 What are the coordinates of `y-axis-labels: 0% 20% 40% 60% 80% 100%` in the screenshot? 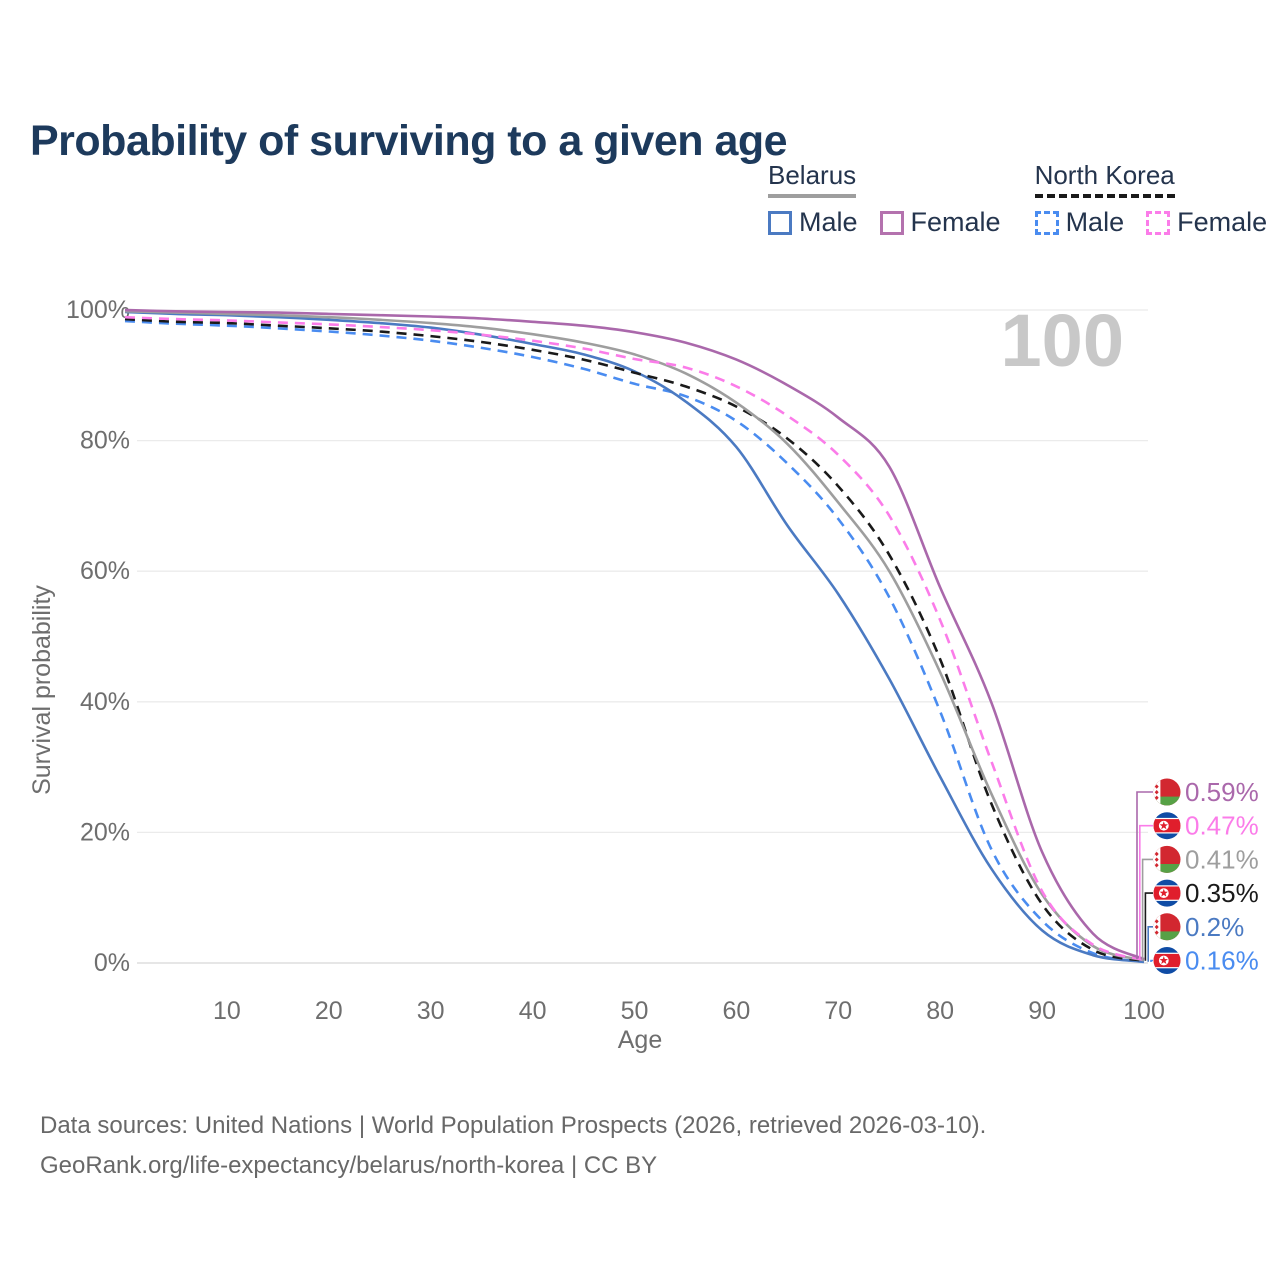 It's located at (98, 636).